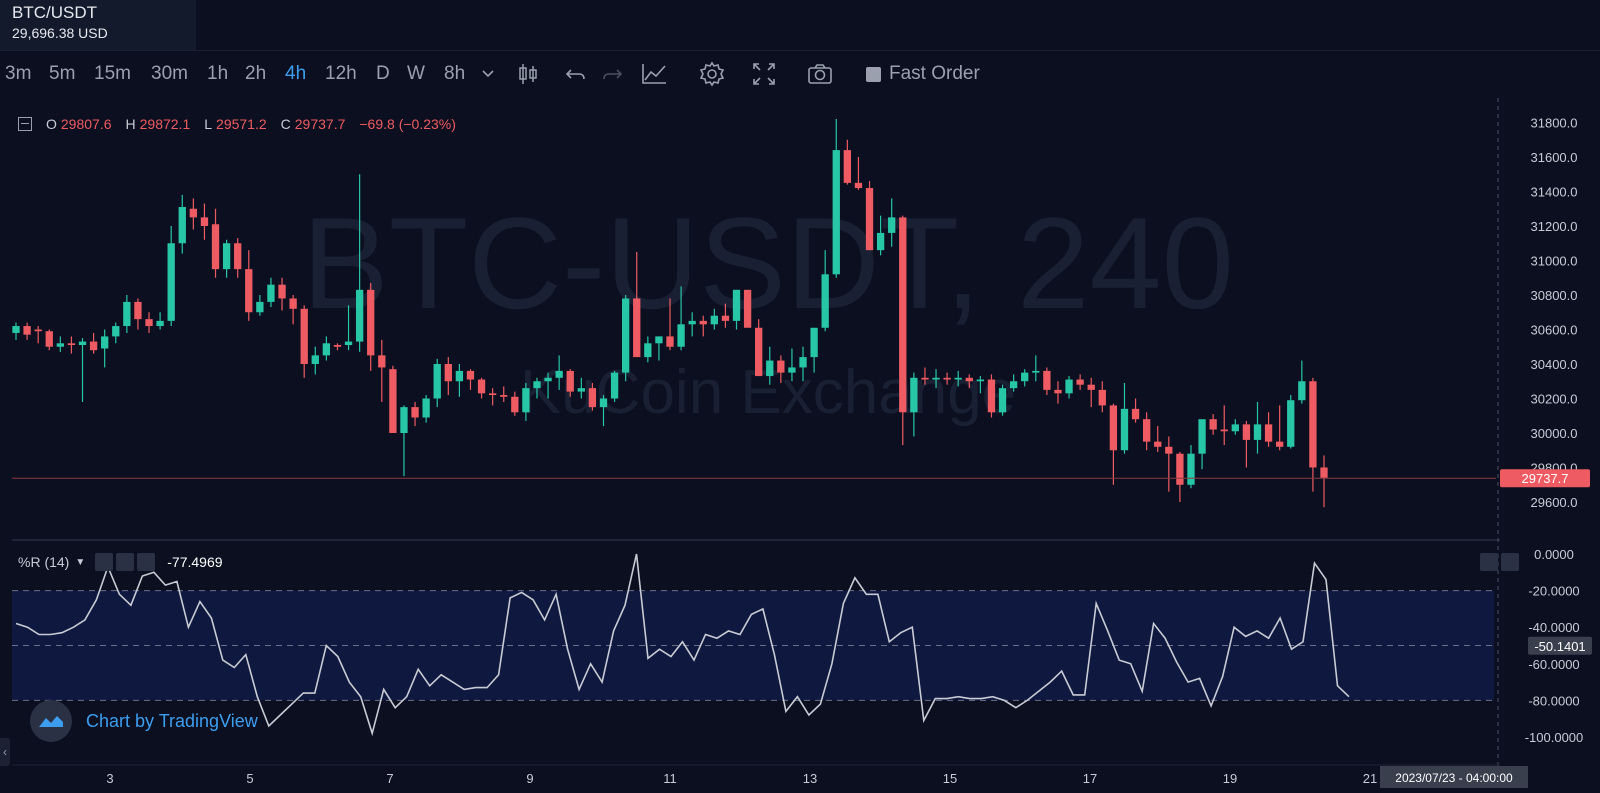 The height and width of the screenshot is (793, 1600). I want to click on price-tick-label: 30200.0, so click(1554, 399).